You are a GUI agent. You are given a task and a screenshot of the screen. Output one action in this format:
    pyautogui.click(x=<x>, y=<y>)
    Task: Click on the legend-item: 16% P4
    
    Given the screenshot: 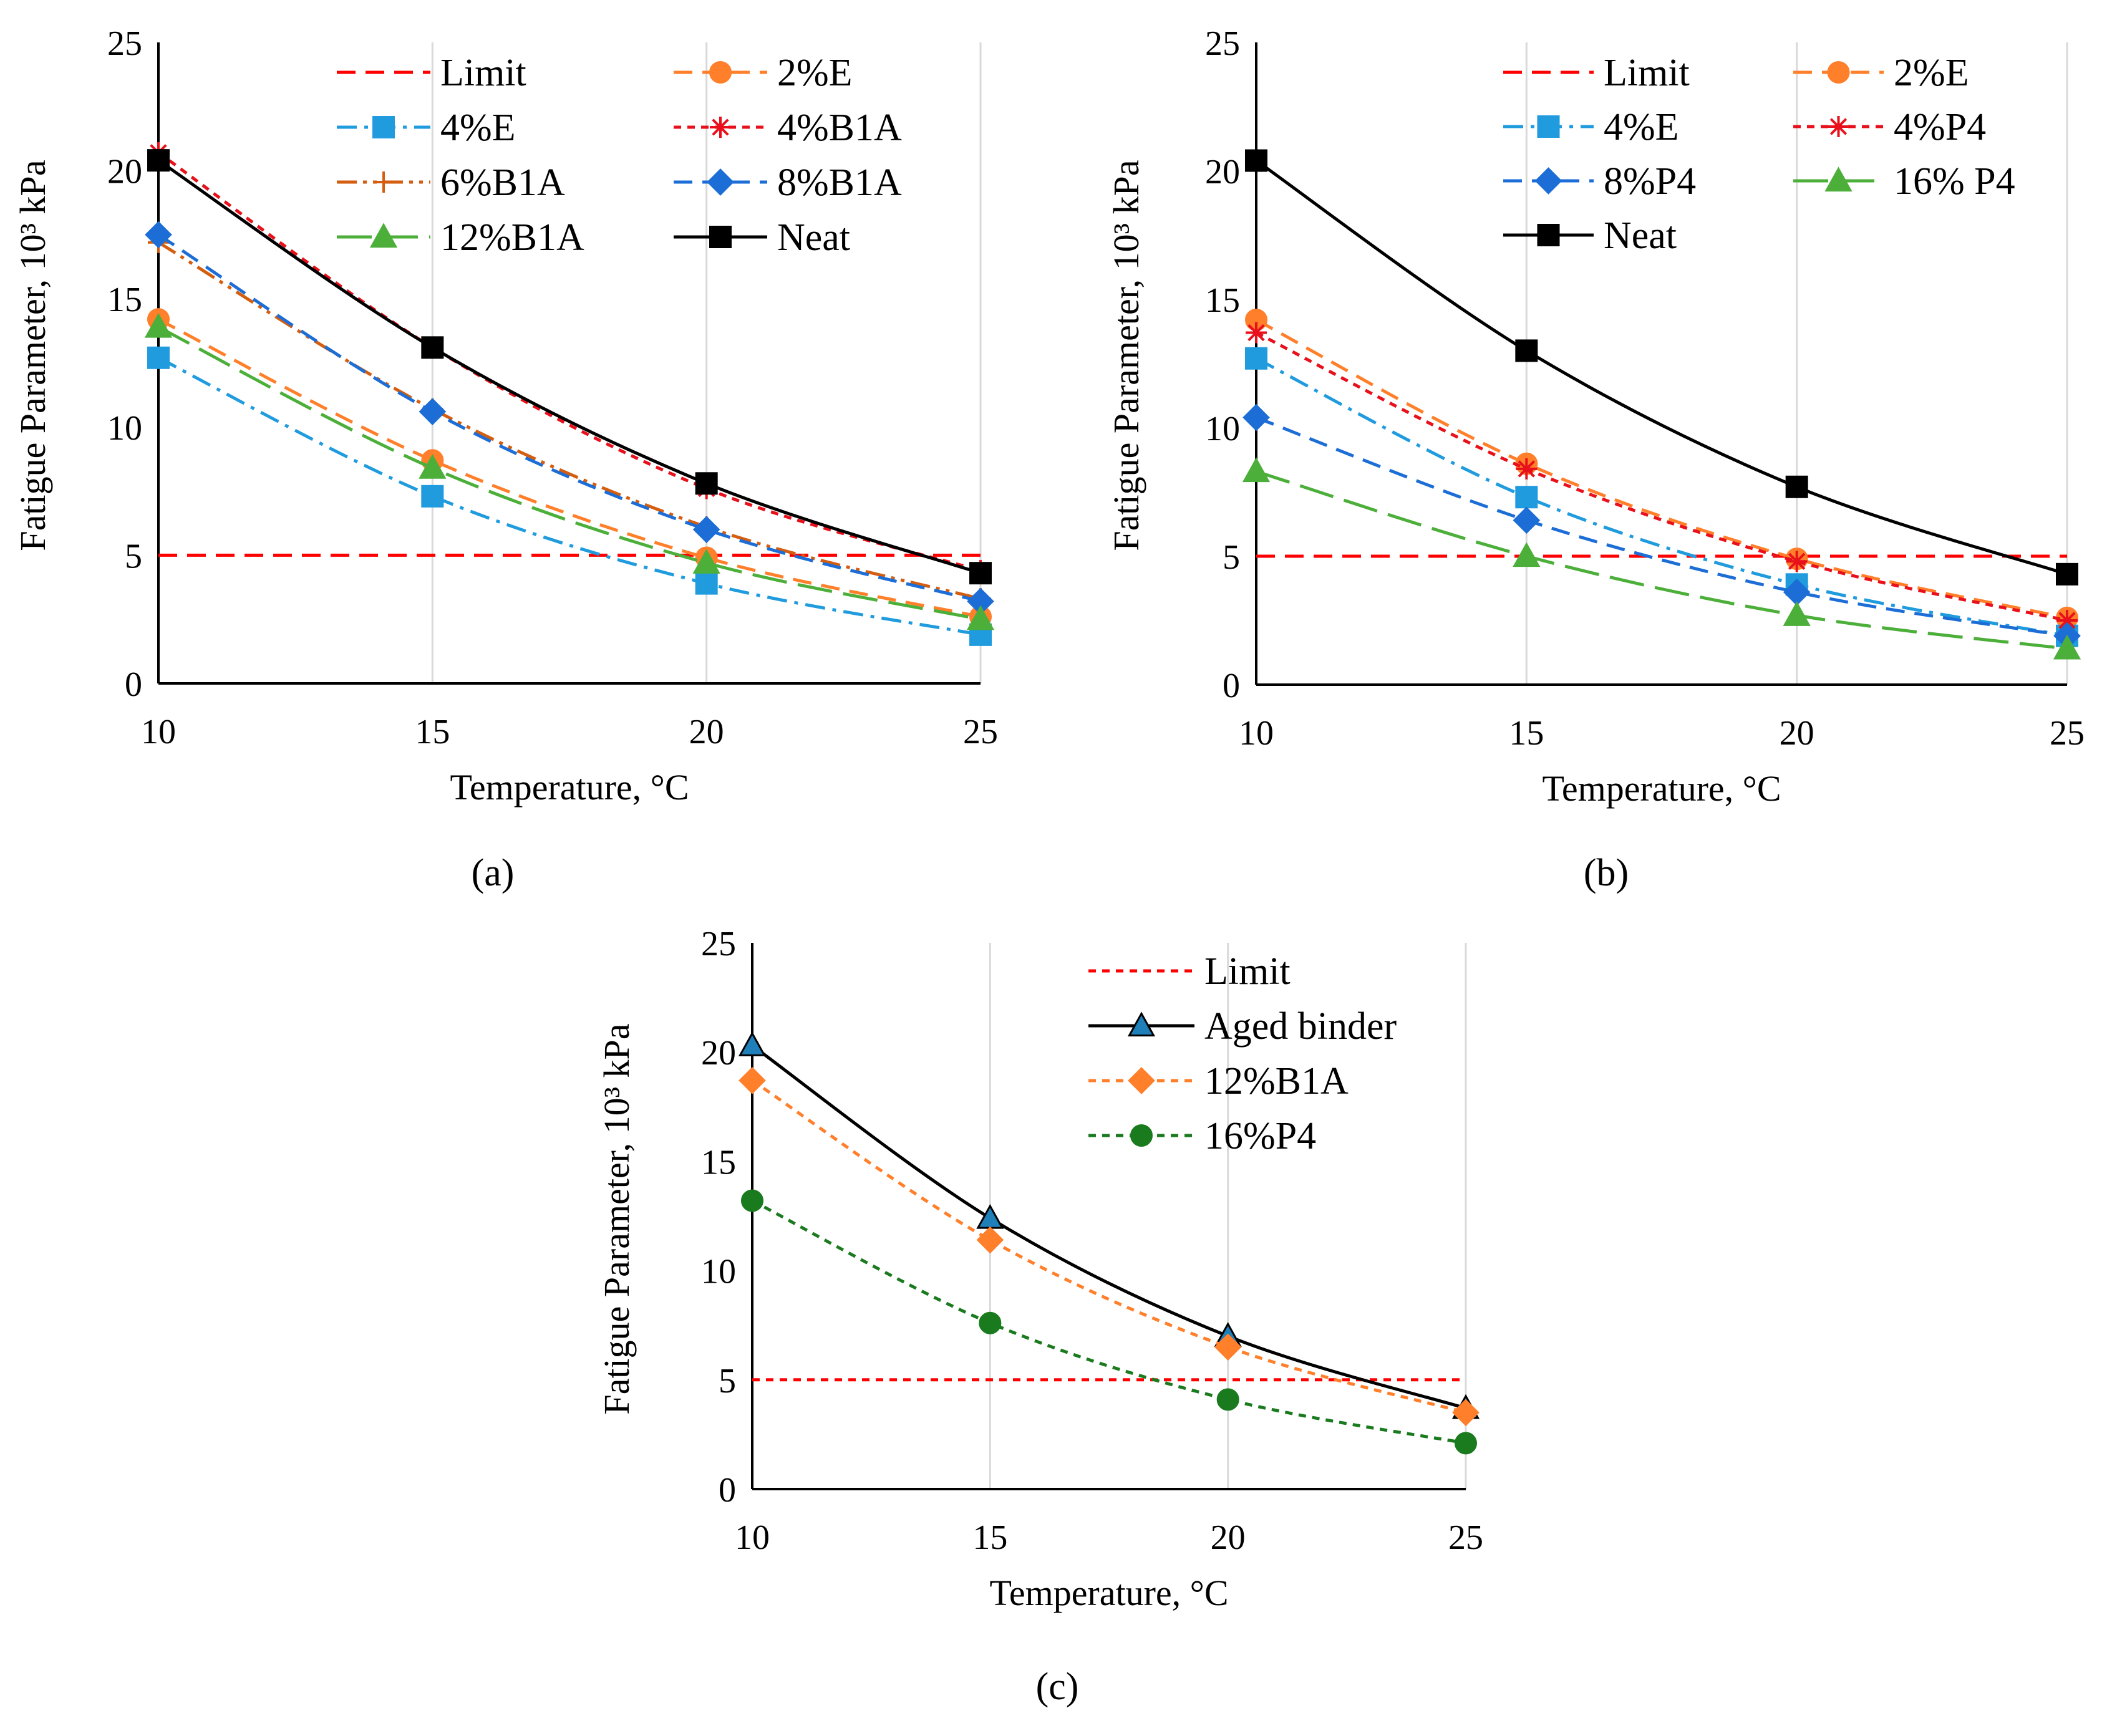 What is the action you would take?
    pyautogui.click(x=1904, y=181)
    